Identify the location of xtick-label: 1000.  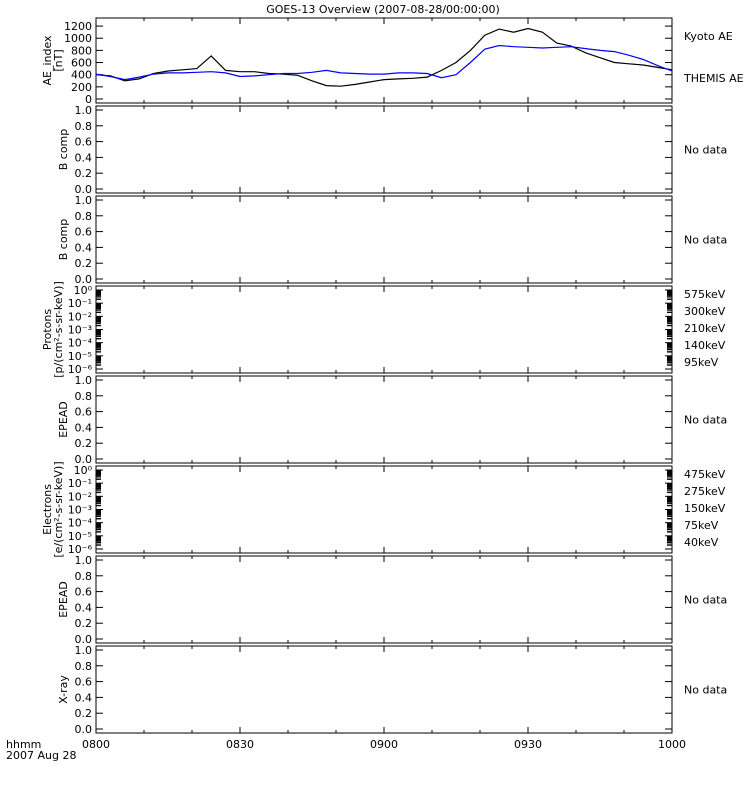
(672, 744).